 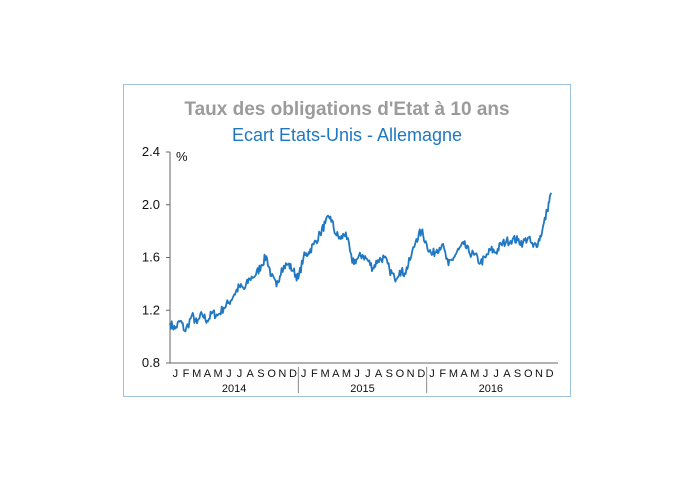 I want to click on chart-subtitle: Ecart Etats-Unis - Allemagne, so click(x=347, y=135).